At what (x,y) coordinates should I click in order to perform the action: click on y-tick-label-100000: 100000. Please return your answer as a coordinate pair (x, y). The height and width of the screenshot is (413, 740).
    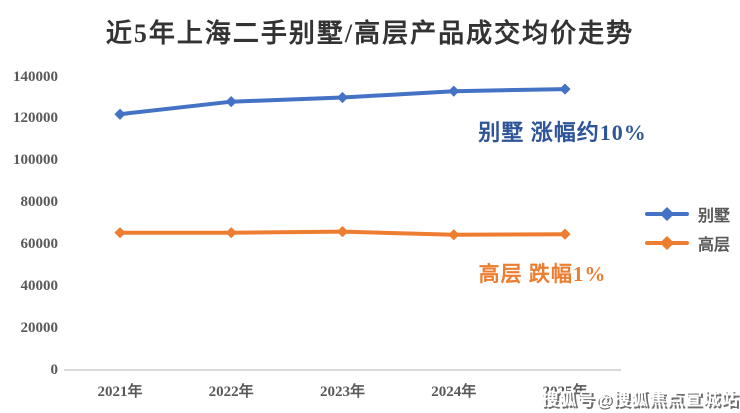
    Looking at the image, I should click on (35, 160).